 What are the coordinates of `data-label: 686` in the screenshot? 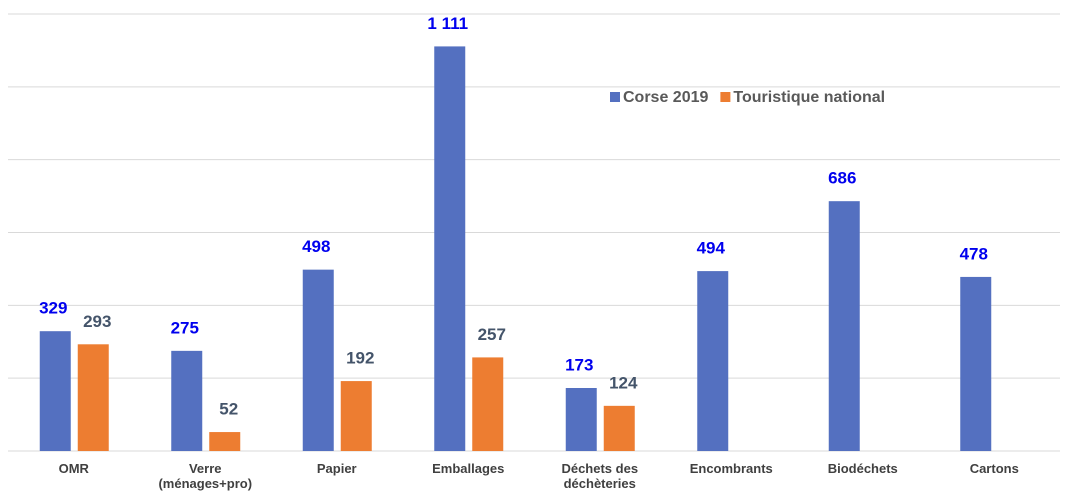 It's located at (842, 178).